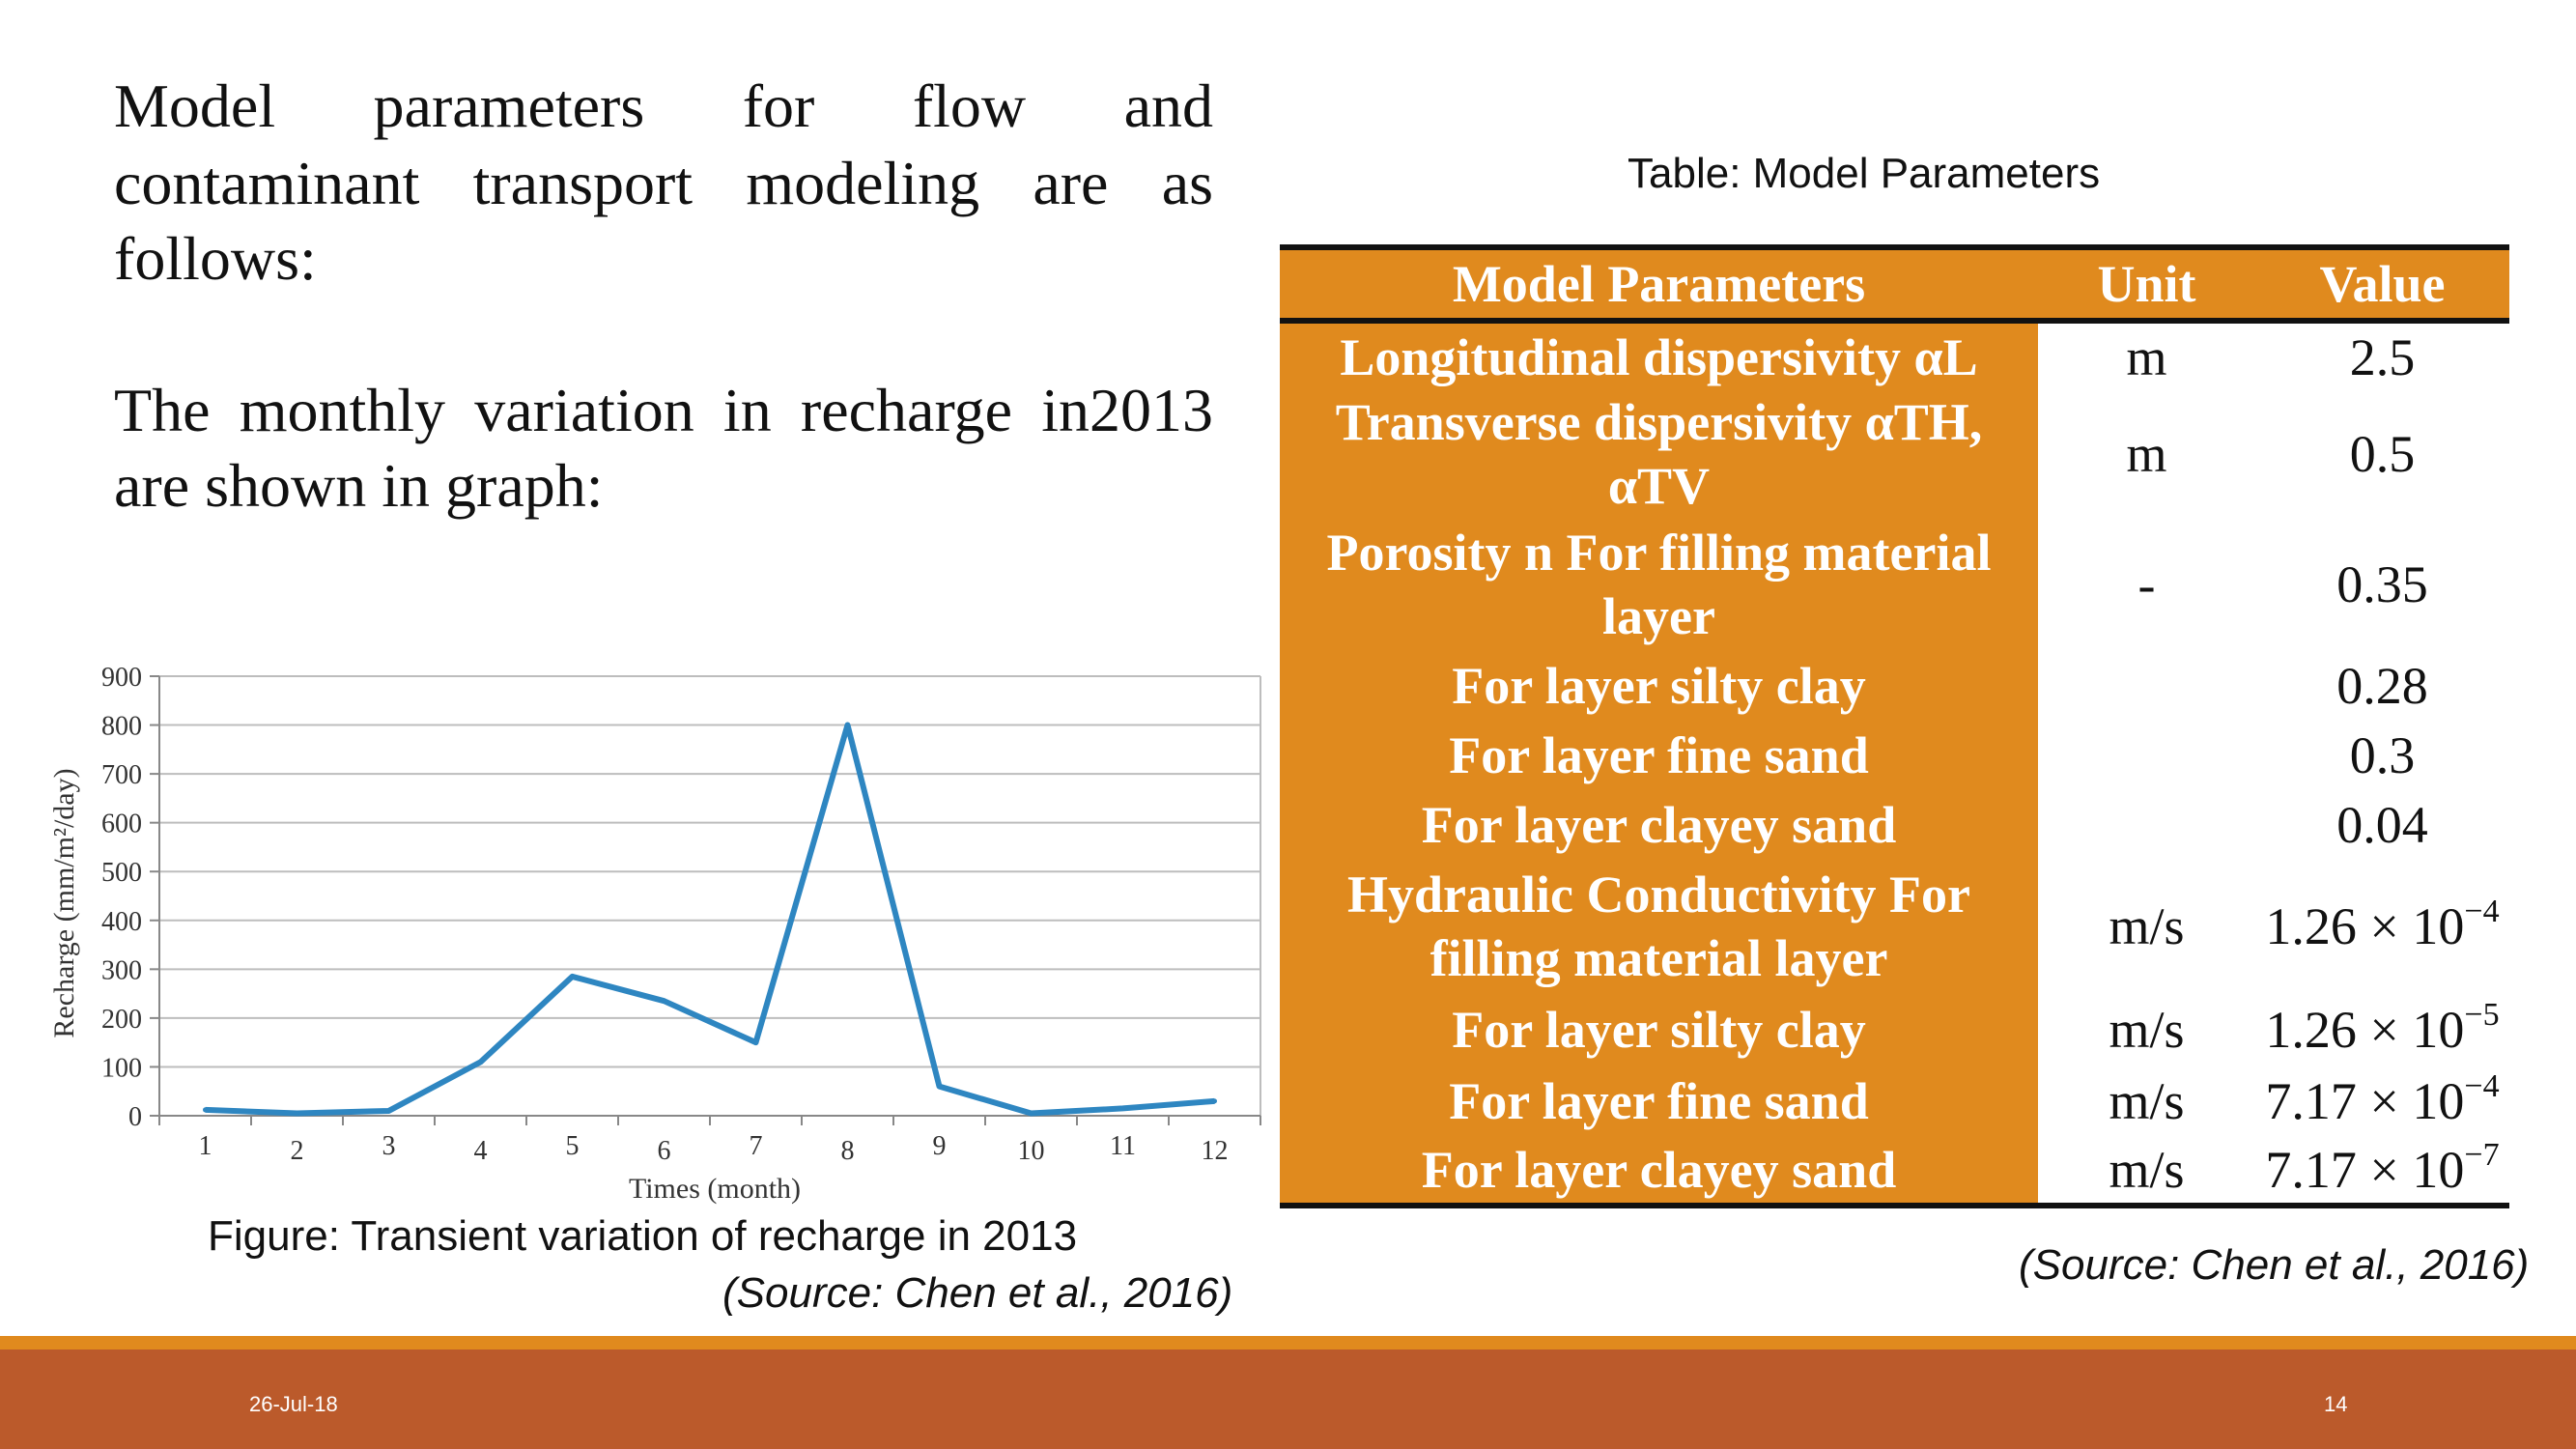 The width and height of the screenshot is (2576, 1449). I want to click on header-value: Value, so click(2382, 284).